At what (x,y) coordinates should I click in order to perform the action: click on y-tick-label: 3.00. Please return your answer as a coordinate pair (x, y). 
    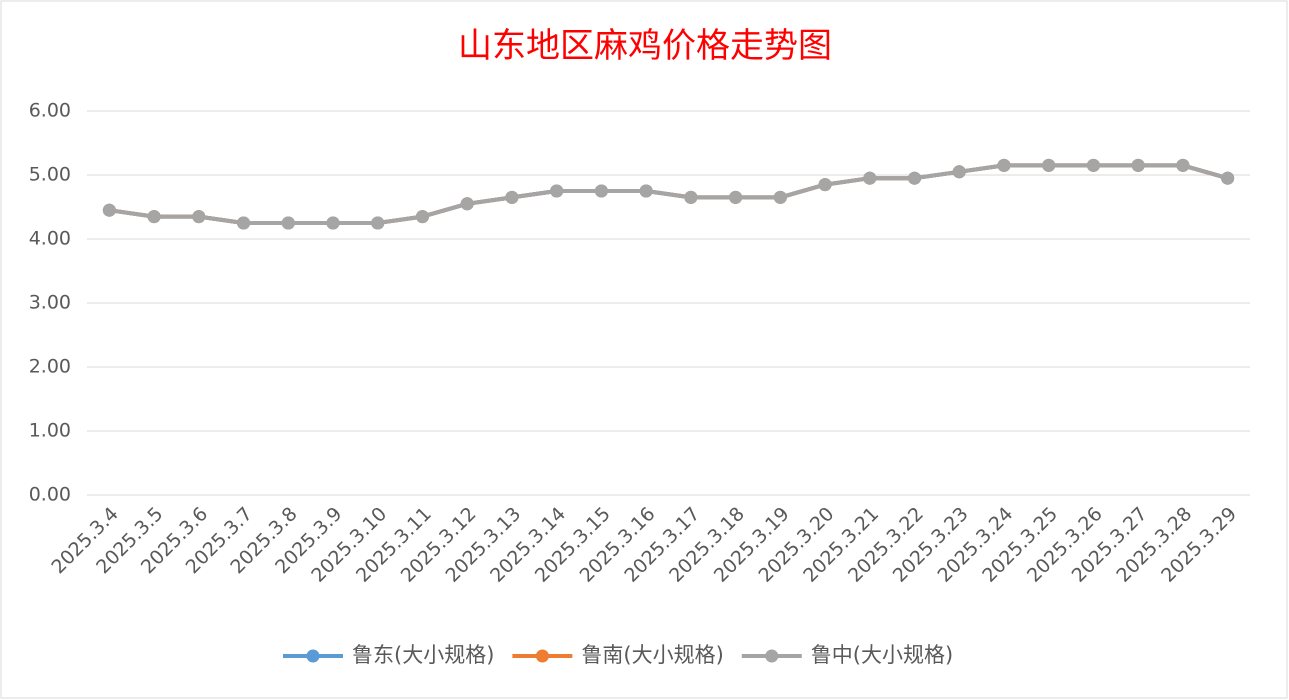
    Looking at the image, I should click on (50, 303).